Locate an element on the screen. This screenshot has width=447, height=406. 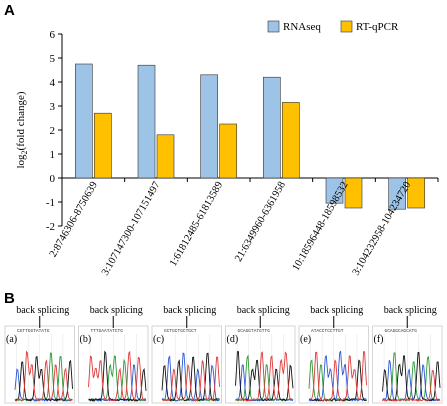
y-tick-label: 2 is located at coordinates (53, 131).